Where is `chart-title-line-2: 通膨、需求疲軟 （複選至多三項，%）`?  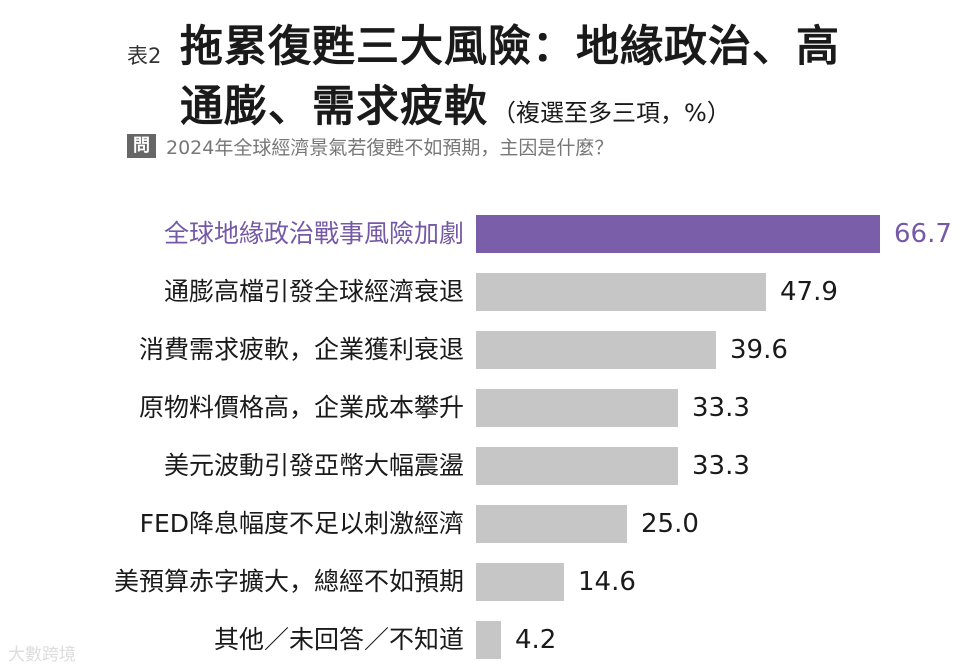
chart-title-line-2: 通膨、需求疲軟 （複選至多三項，%） is located at coordinates (455, 103).